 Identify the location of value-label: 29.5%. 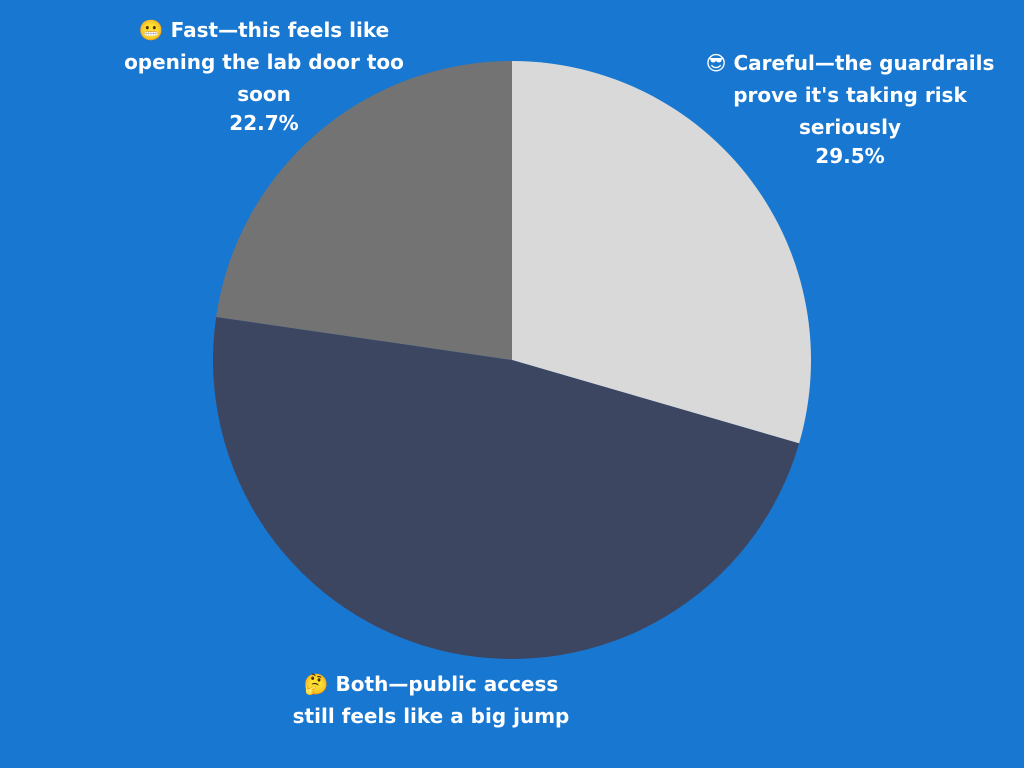
(850, 156).